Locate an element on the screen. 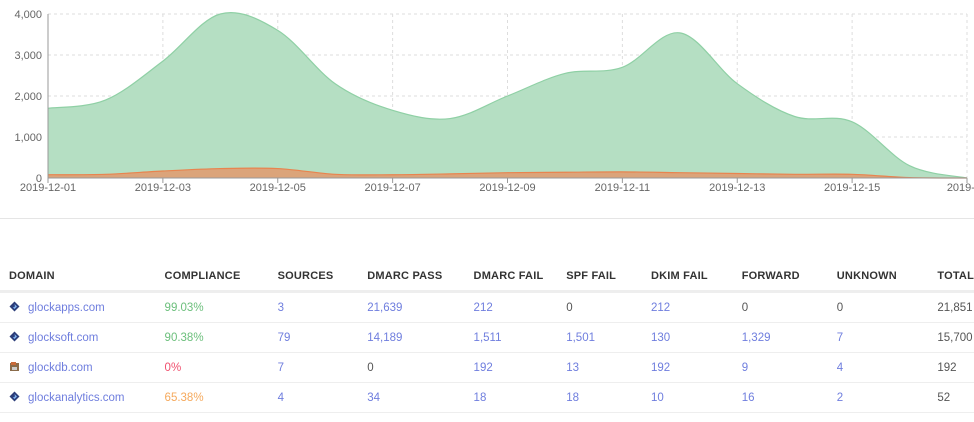 This screenshot has height=422, width=974. domain-cell: glockapps.com is located at coordinates (78, 307).